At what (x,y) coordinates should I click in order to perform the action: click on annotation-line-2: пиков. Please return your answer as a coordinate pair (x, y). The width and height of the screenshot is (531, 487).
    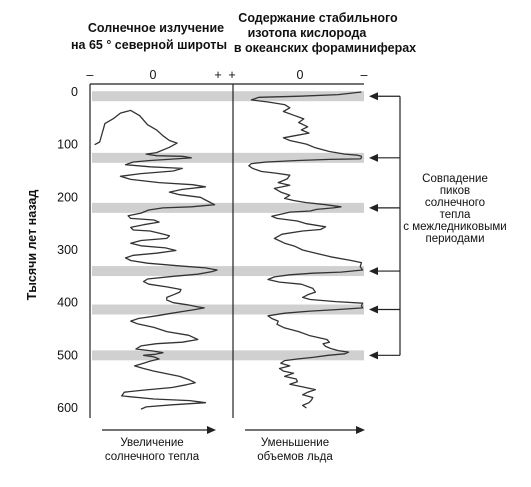
    Looking at the image, I should click on (455, 191).